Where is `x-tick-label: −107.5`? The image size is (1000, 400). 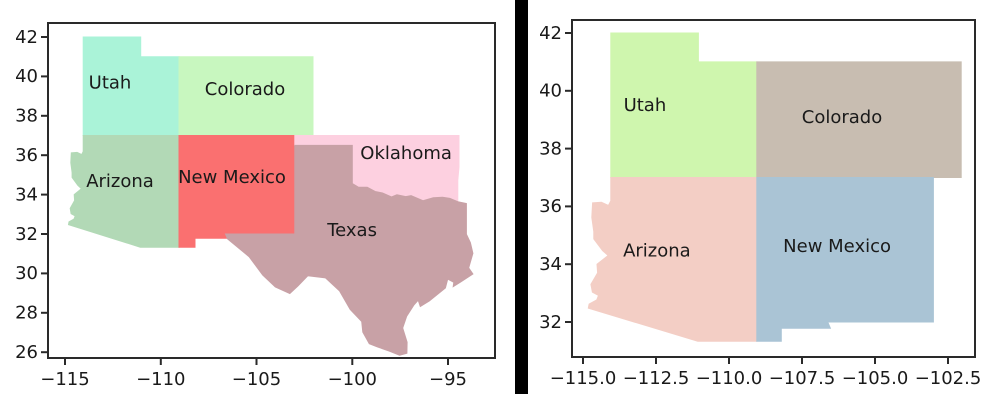 x-tick-label: −107.5 is located at coordinates (802, 378).